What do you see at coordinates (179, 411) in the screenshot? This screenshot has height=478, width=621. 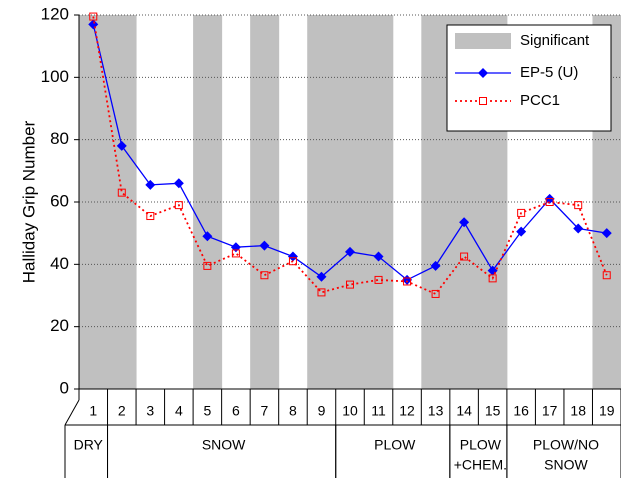 I see `x-tick-label: 4` at bounding box center [179, 411].